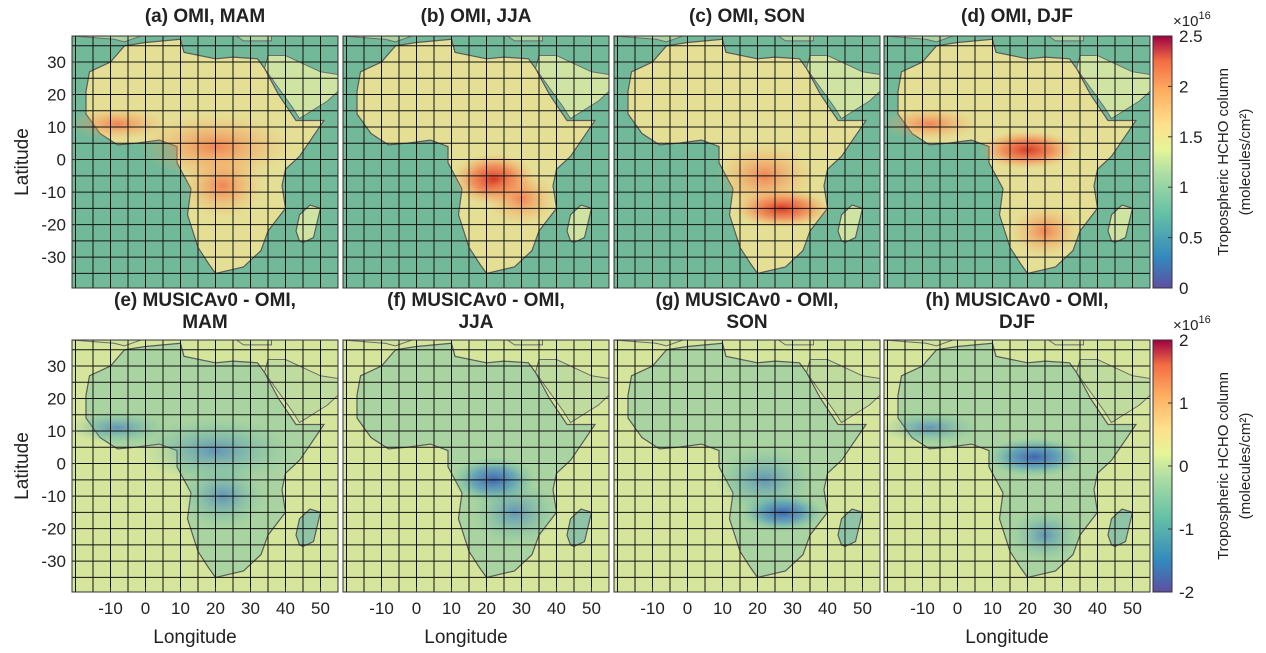 This screenshot has width=1266, height=653. What do you see at coordinates (1186, 592) in the screenshot?
I see `colorbar-tick-label: -2` at bounding box center [1186, 592].